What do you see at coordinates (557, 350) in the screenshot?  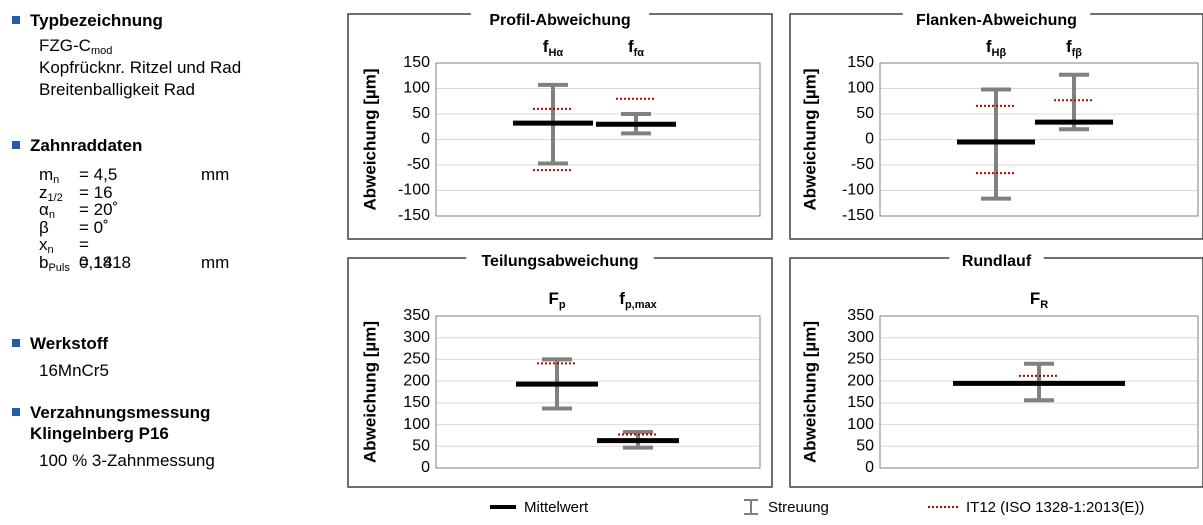 I see `series-1: Fp` at bounding box center [557, 350].